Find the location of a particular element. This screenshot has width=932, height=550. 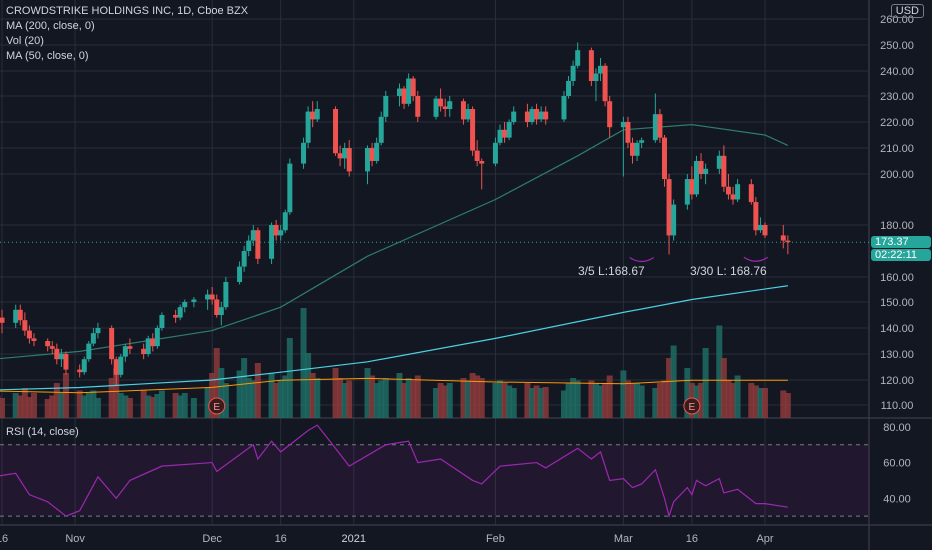

annotation-low-mar30: 3/30 L: 168.76 is located at coordinates (728, 271).